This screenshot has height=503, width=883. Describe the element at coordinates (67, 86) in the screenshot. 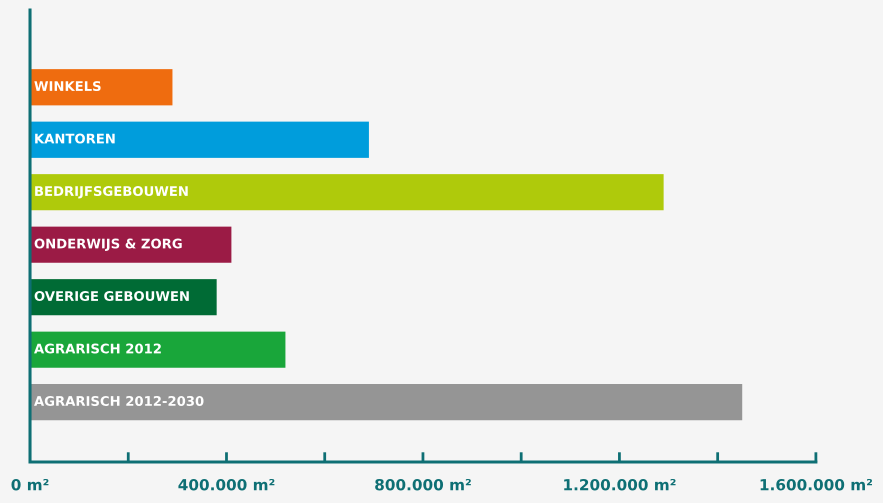

I see `y-tick-label: WINKELS` at that location.